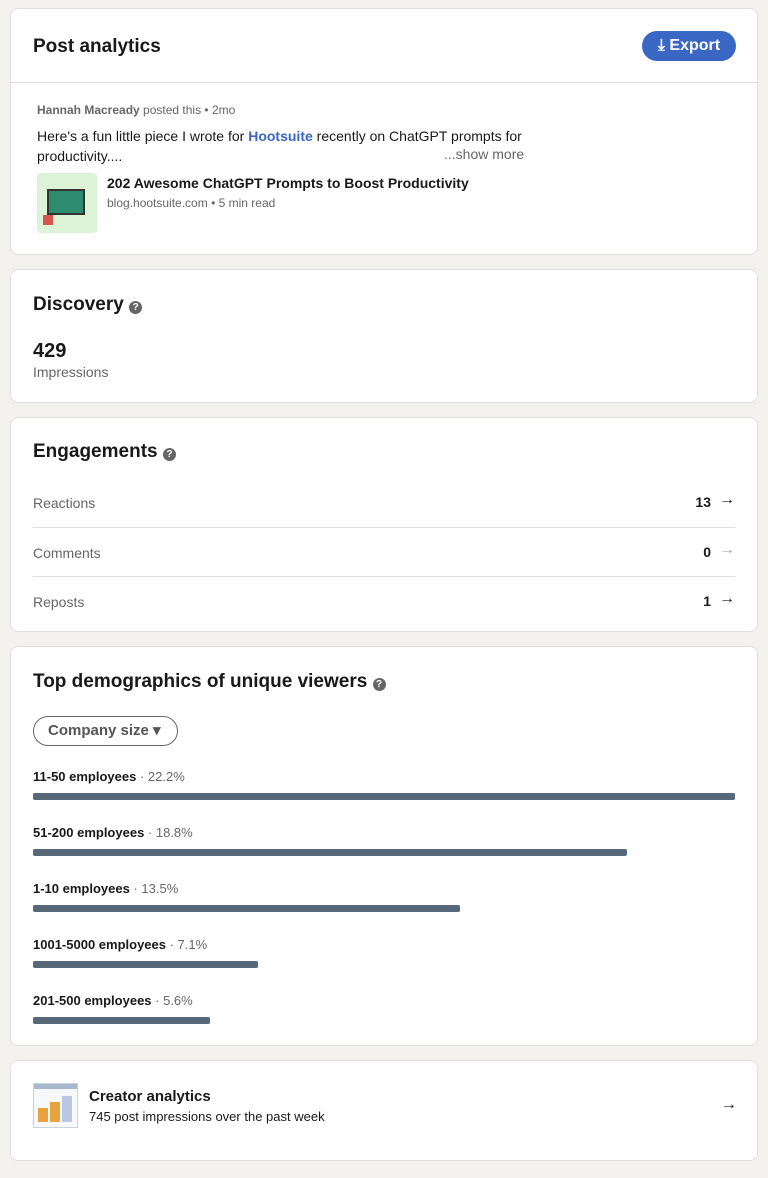 The image size is (768, 1178). I want to click on filter-dropdown: Company size ▾, so click(105, 731).